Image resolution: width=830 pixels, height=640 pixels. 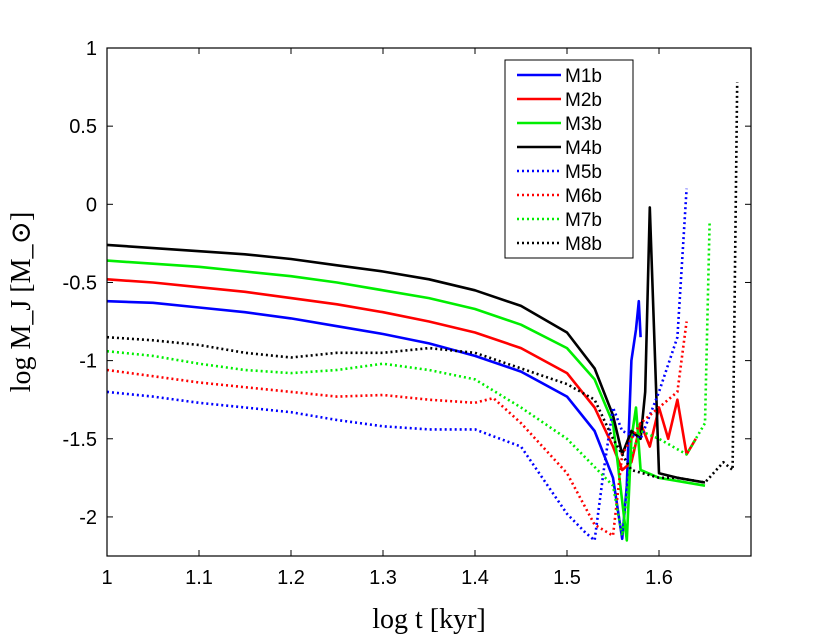 I want to click on x-tick-label: 1.2, so click(x=291, y=578).